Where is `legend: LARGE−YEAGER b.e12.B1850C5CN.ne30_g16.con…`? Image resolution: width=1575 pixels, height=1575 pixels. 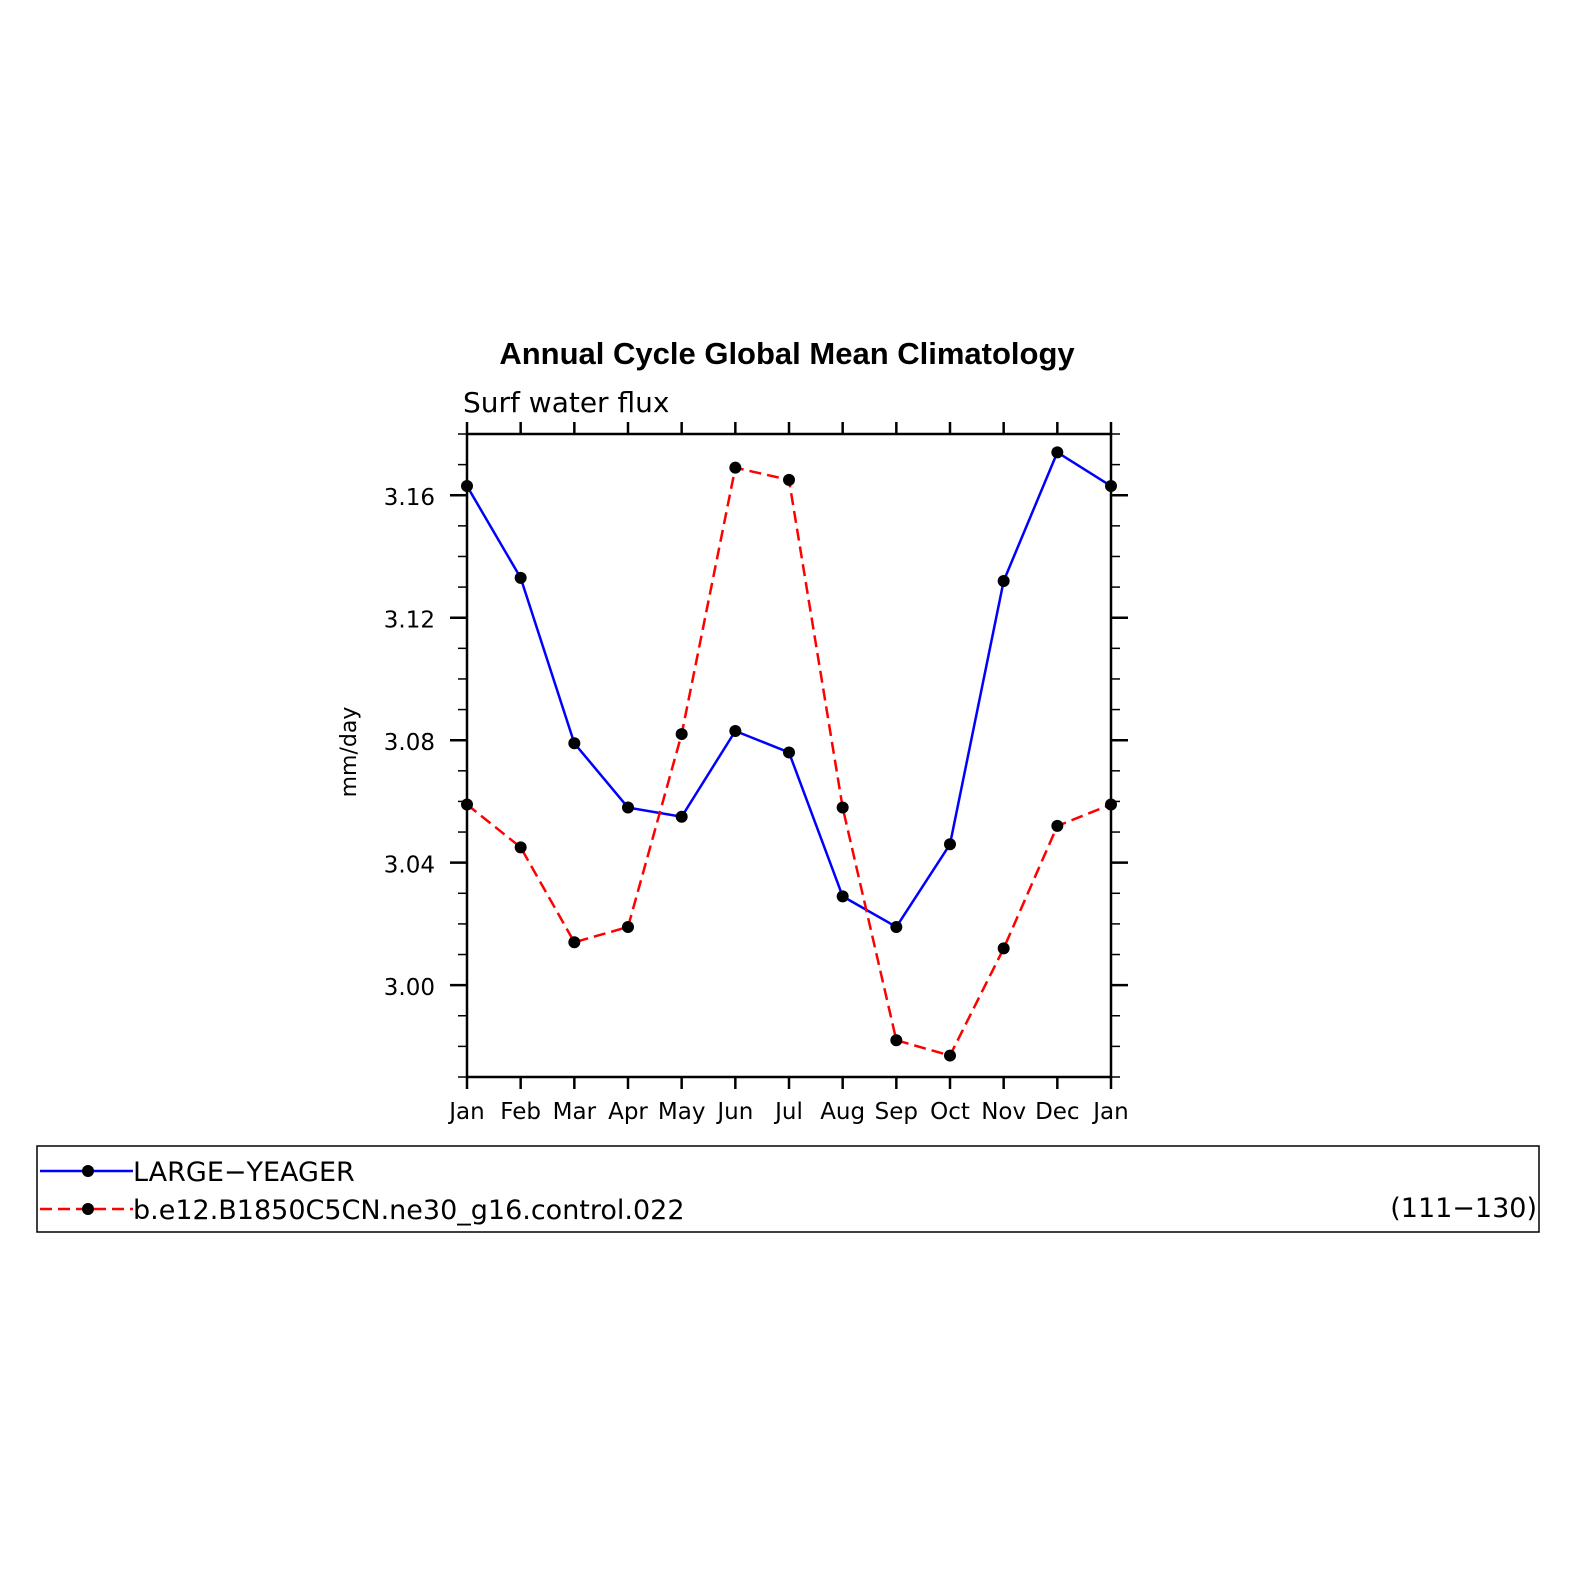 legend: LARGE−YEAGER b.e12.B1850C5CN.ne30_g16.con… is located at coordinates (788, 1189).